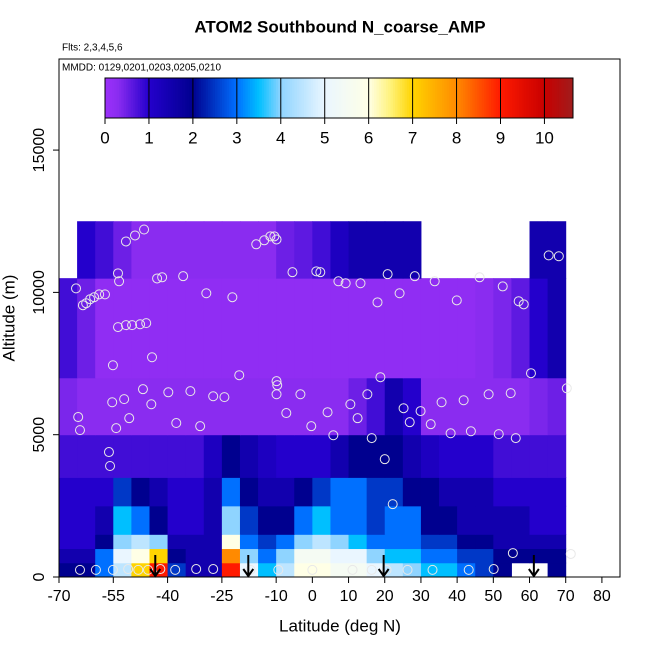 The width and height of the screenshot is (650, 655). Describe the element at coordinates (312, 596) in the screenshot. I see `x-tick-label: 0` at that location.